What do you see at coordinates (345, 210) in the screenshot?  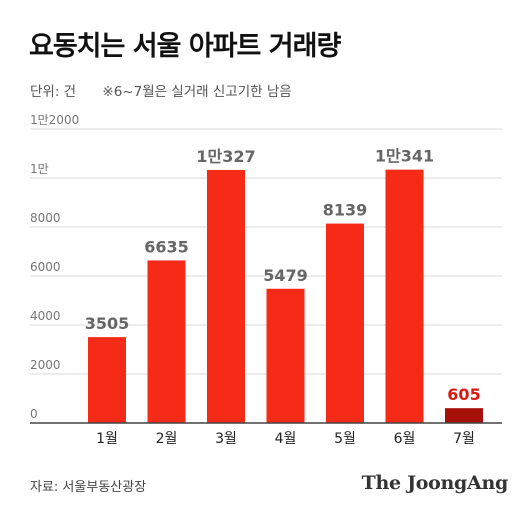 I see `data-label: 8139` at bounding box center [345, 210].